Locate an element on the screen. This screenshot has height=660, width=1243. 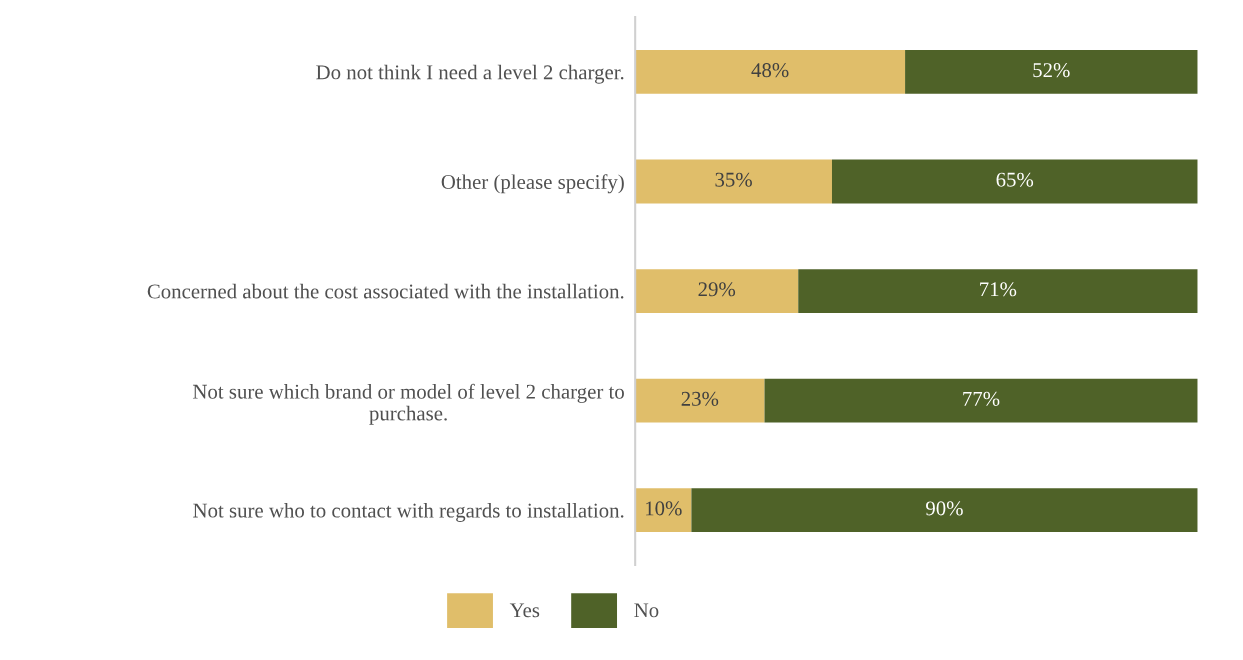
data-label: 35% is located at coordinates (733, 179).